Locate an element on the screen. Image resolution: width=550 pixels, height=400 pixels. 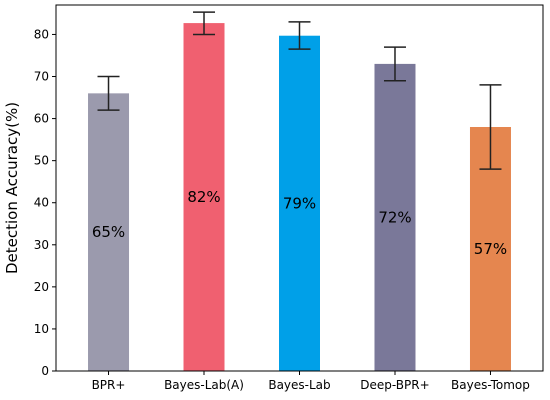
y-tick-label: 50 is located at coordinates (41, 161).